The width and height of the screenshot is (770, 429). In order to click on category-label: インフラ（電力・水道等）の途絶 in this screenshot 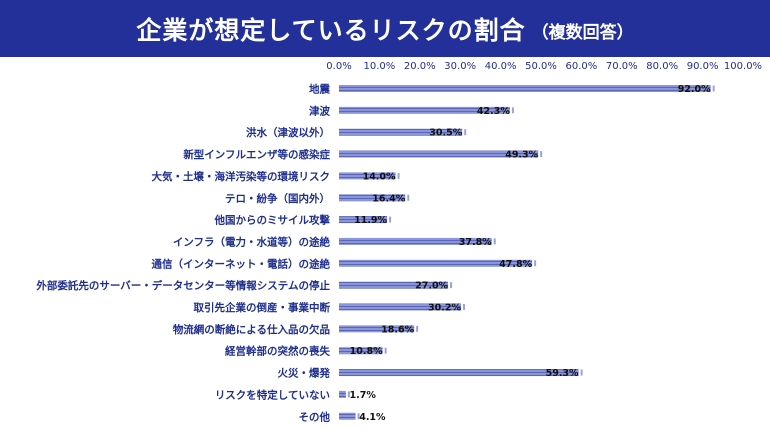, I will do `click(252, 241)`.